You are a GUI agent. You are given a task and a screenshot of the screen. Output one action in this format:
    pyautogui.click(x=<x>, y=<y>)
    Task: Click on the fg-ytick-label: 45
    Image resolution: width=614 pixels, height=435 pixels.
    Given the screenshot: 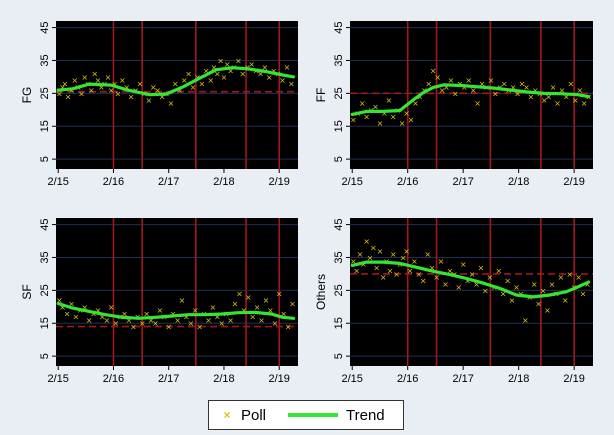 What is the action you would take?
    pyautogui.click(x=45, y=27)
    